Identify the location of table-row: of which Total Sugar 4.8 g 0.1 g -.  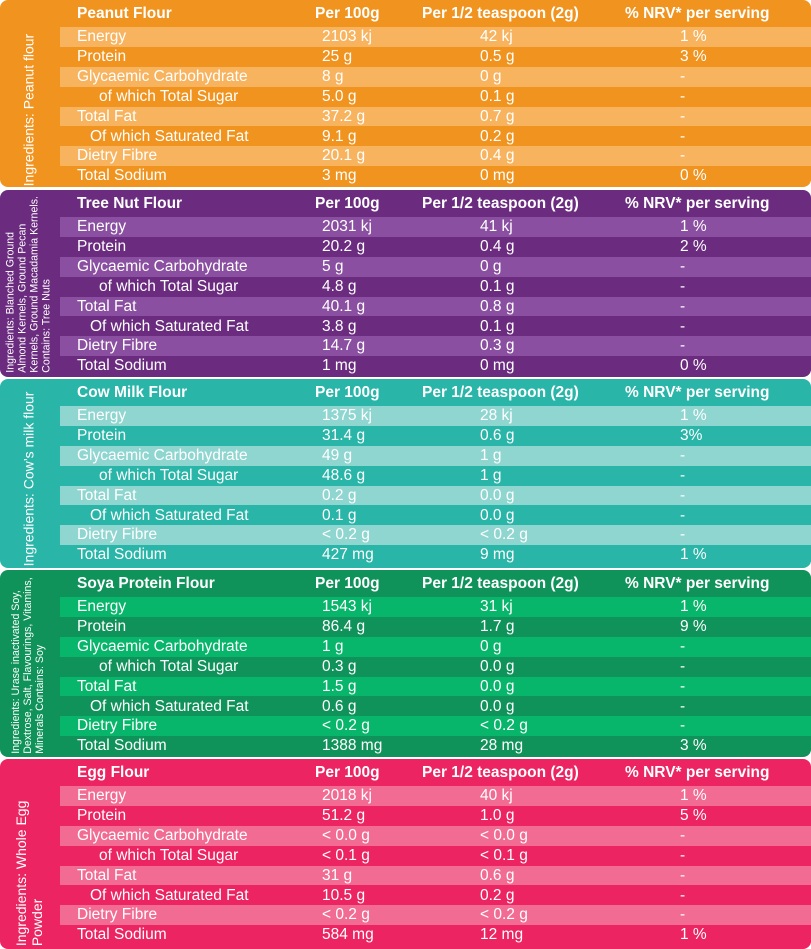
(435, 286).